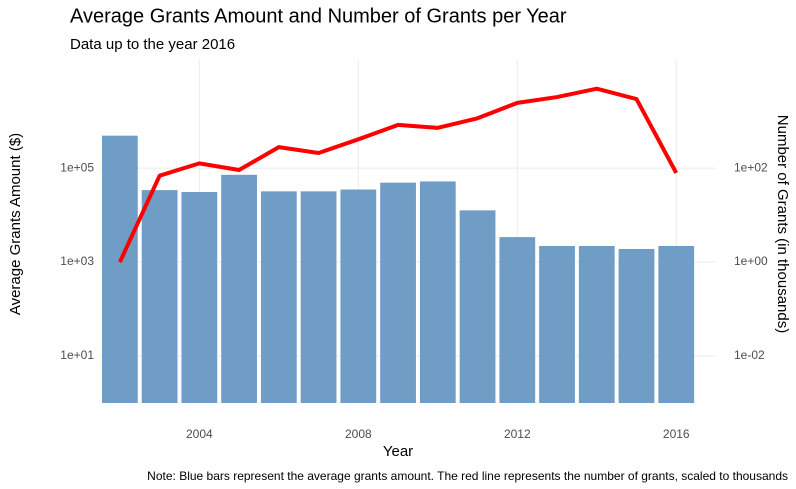 Image resolution: width=796 pixels, height=489 pixels. What do you see at coordinates (199, 434) in the screenshot?
I see `x-tick-label: 2004` at bounding box center [199, 434].